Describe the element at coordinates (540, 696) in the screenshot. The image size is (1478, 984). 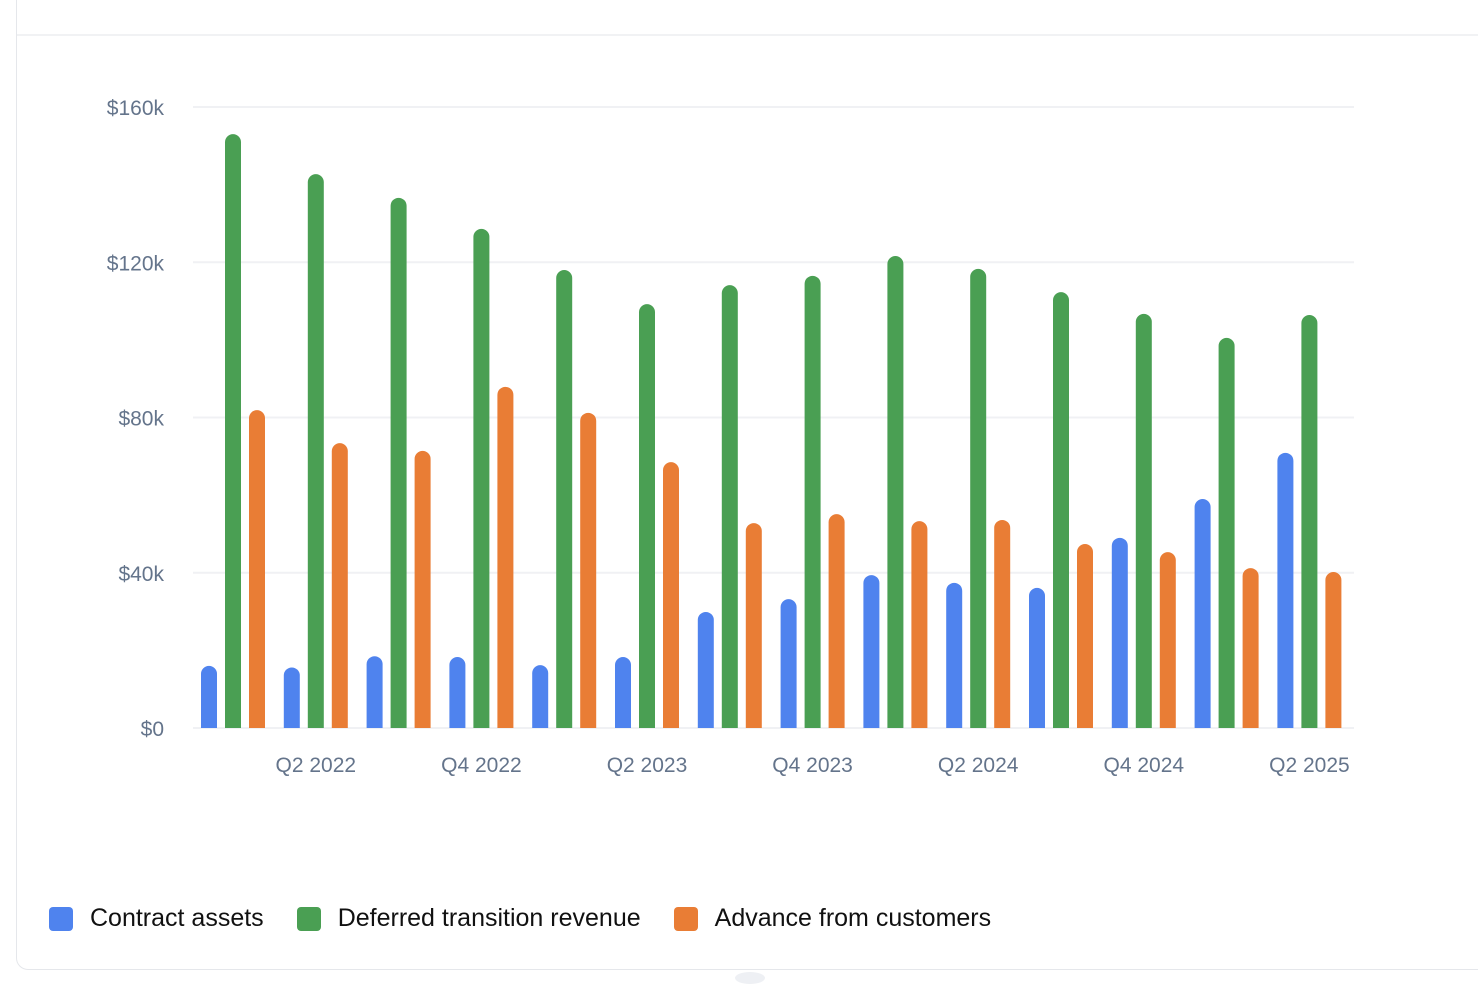
I see `bar-contract-assets-q1-2023` at that location.